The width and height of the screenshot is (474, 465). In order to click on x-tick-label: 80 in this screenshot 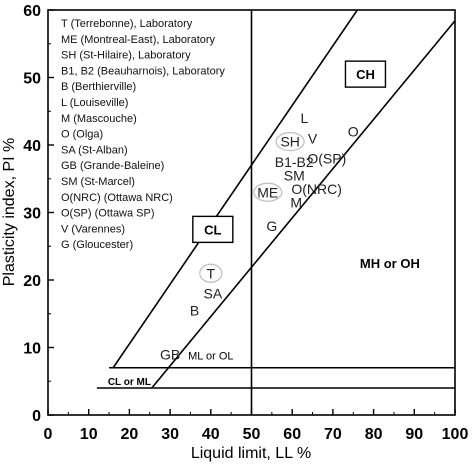, I will do `click(374, 434)`.